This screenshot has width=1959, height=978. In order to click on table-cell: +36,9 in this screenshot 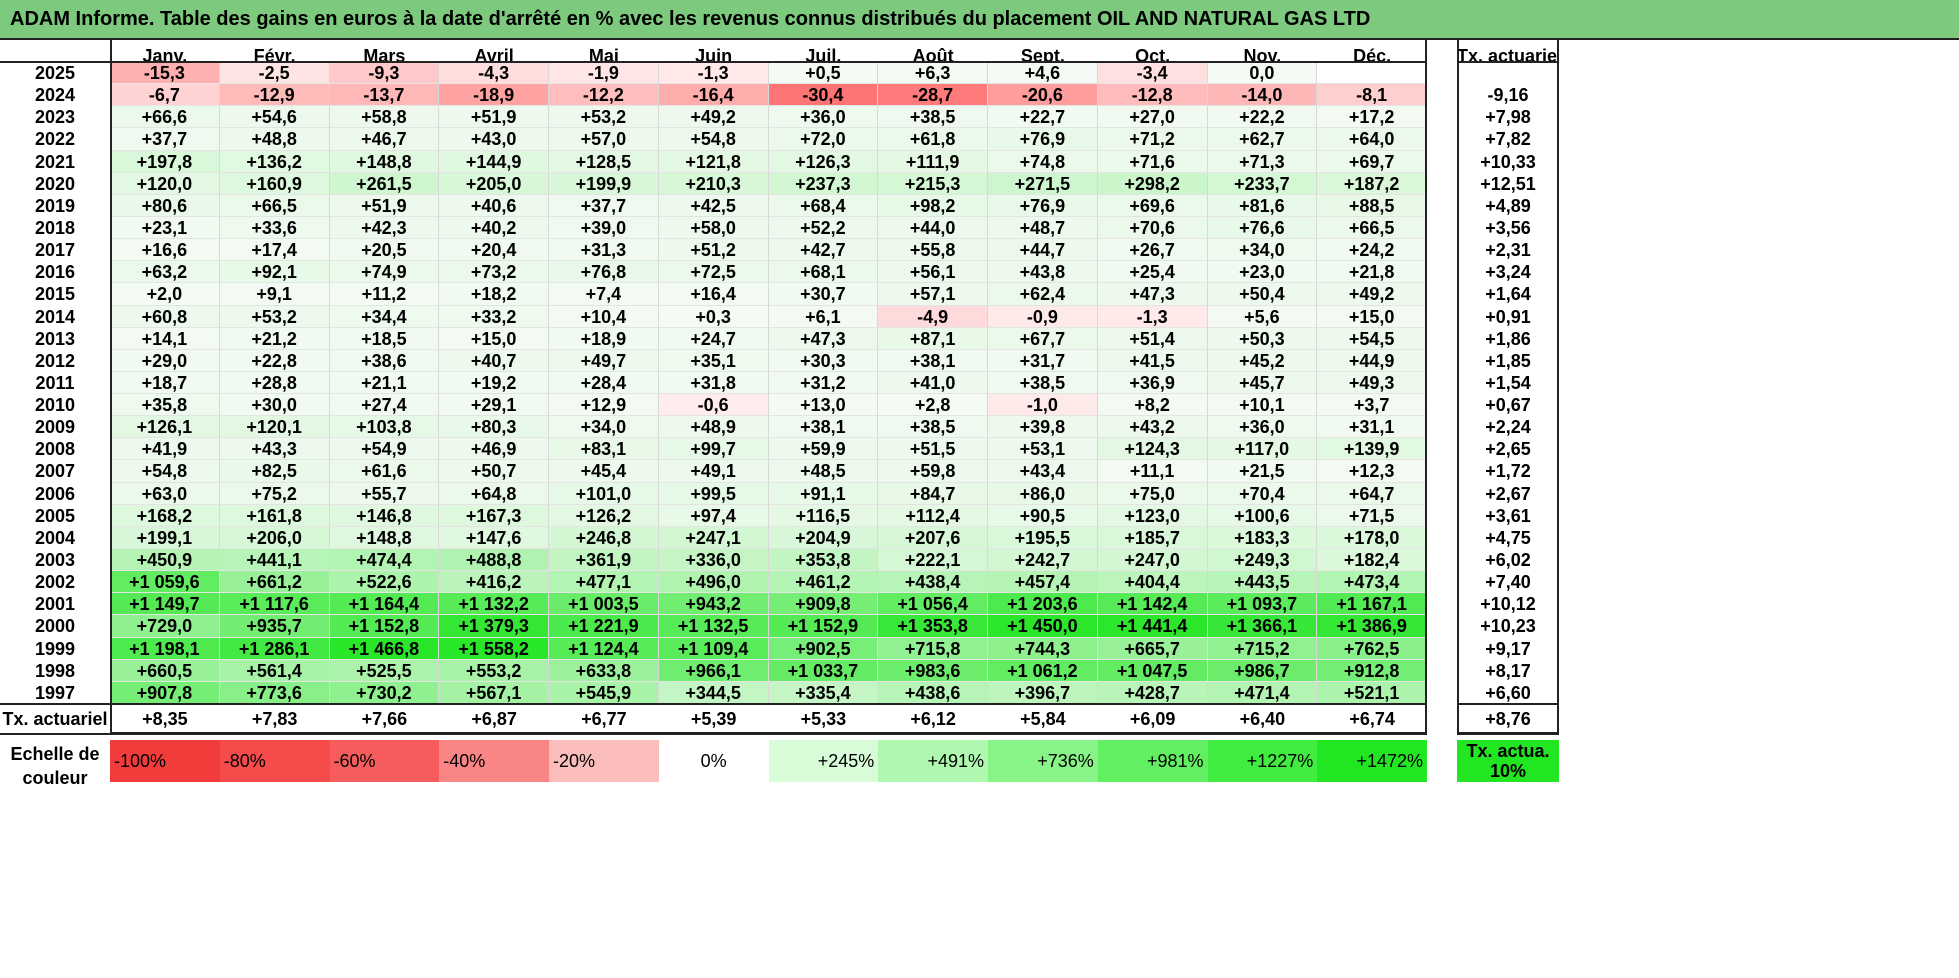, I will do `click(1152, 383)`.